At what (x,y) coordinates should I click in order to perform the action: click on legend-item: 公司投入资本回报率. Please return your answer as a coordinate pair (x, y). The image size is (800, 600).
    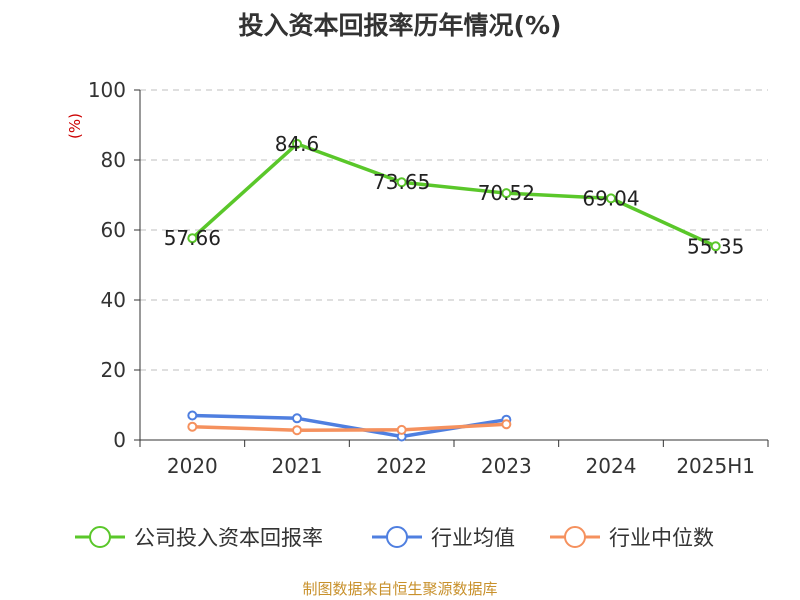
    Looking at the image, I should click on (199, 538).